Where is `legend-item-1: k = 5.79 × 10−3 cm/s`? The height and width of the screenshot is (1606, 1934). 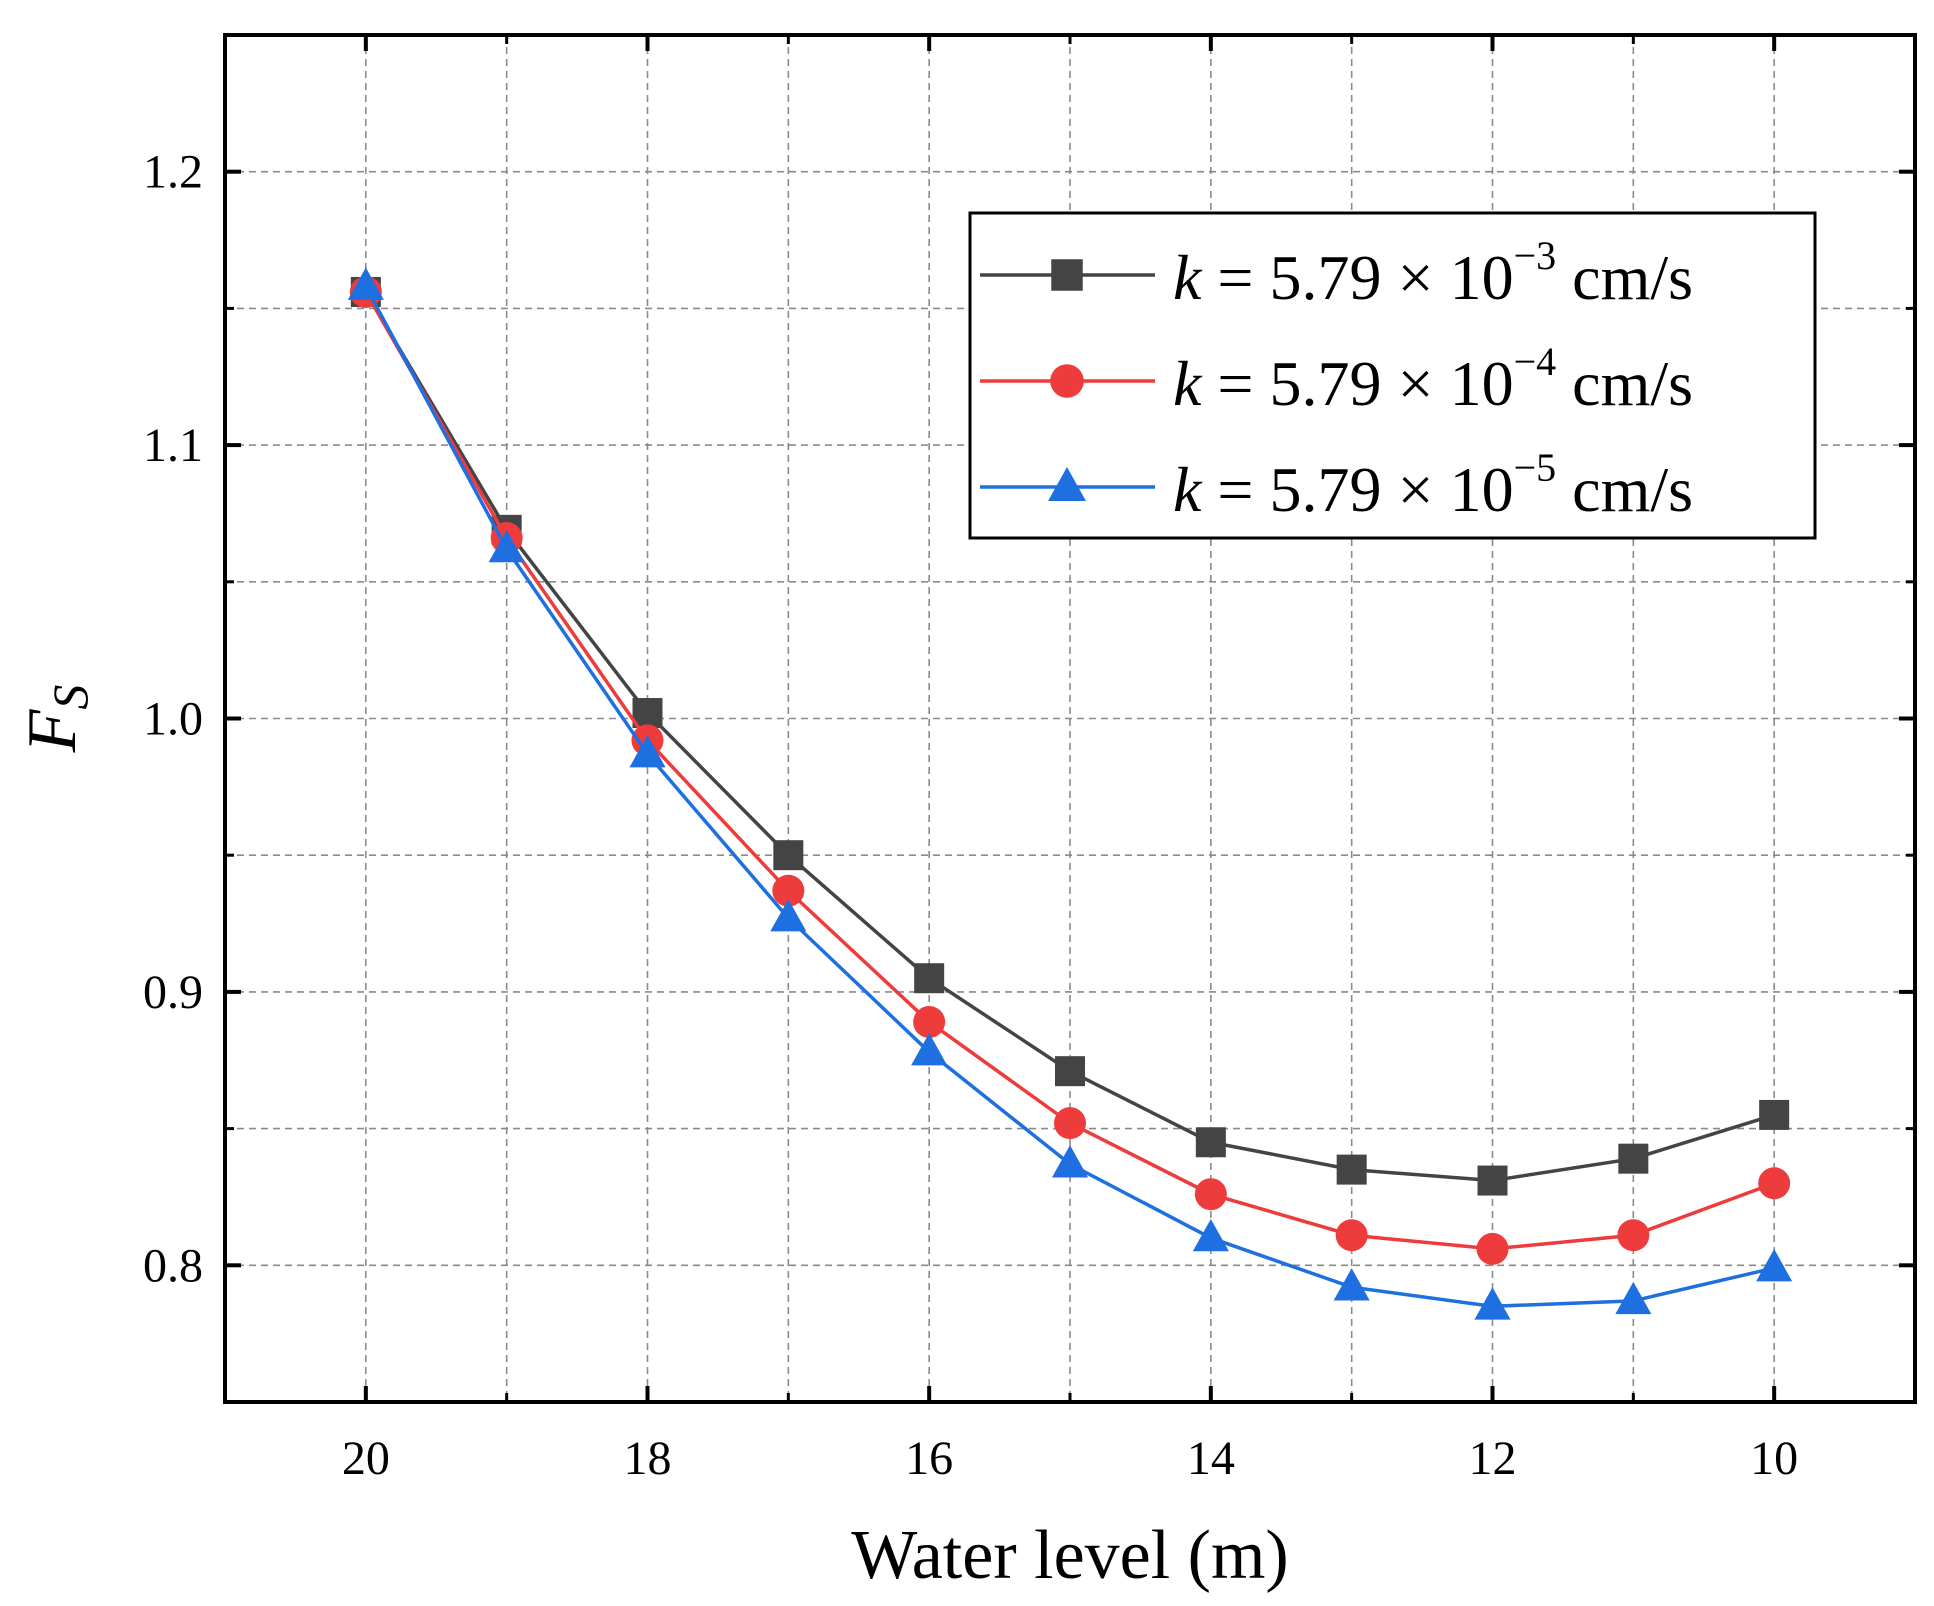 legend-item-1: k = 5.79 × 10−3 cm/s is located at coordinates (1336, 273).